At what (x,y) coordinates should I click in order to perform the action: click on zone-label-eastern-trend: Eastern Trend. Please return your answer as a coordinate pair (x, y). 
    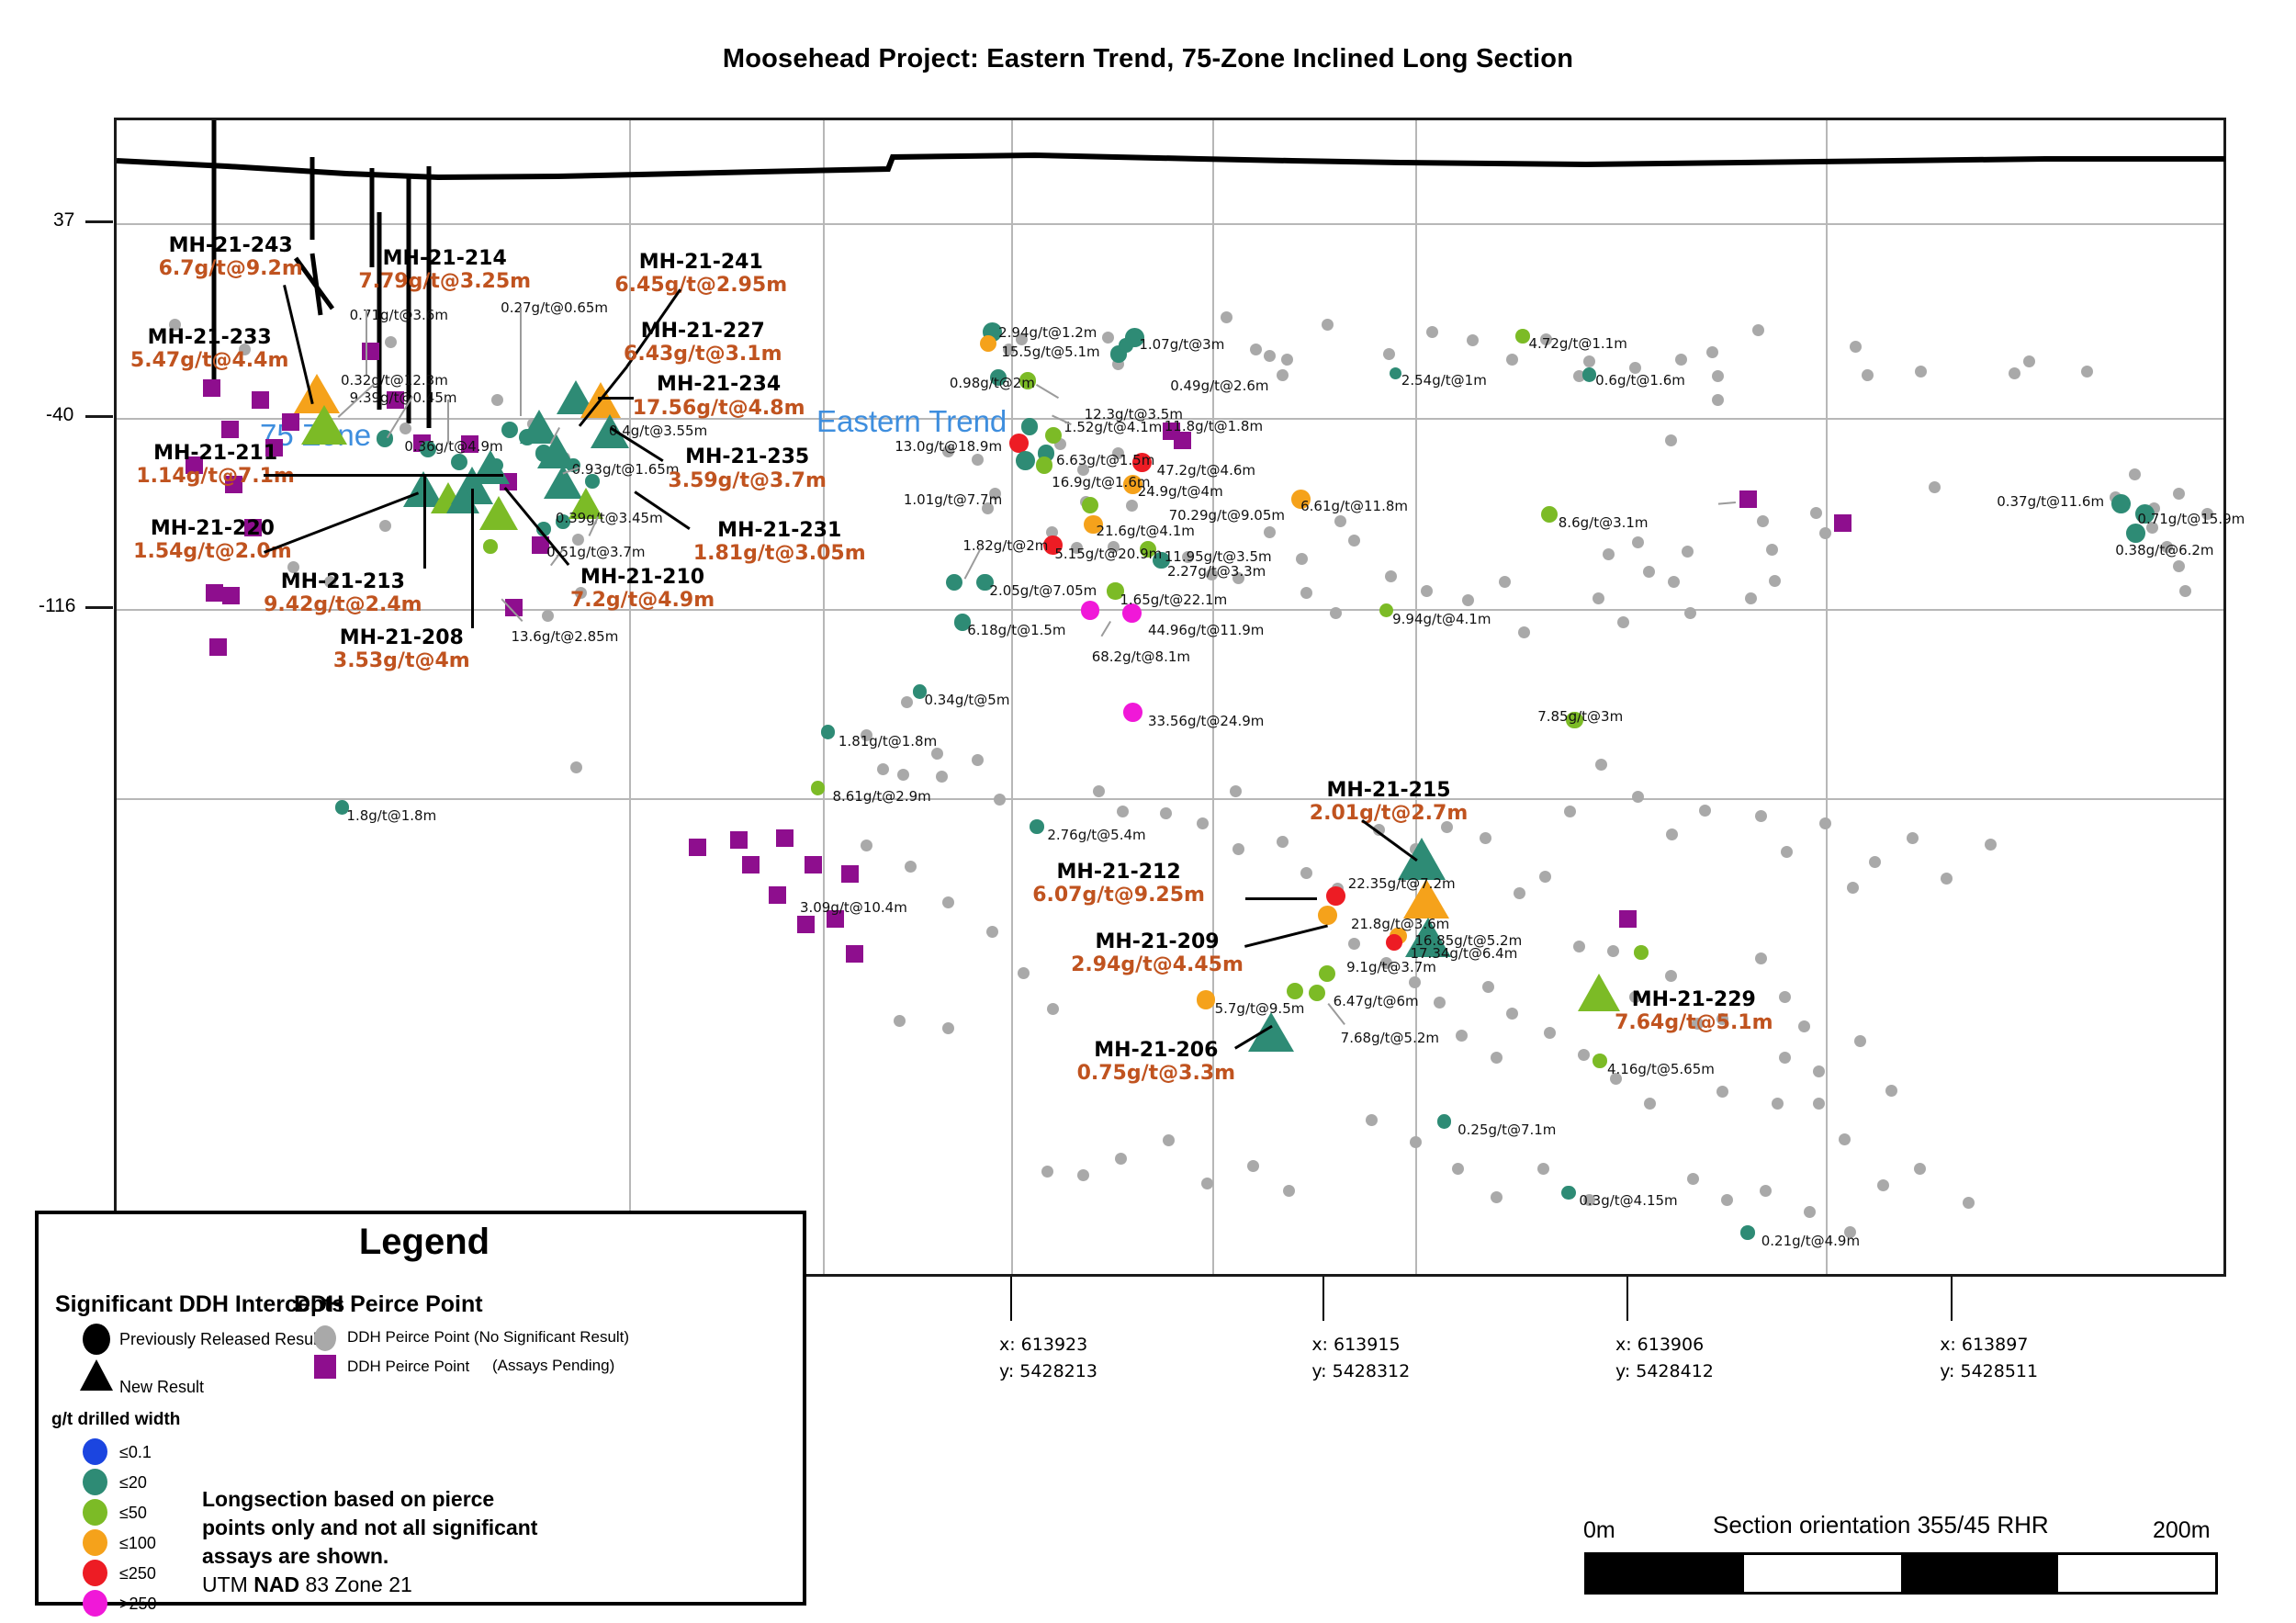
    Looking at the image, I should click on (912, 421).